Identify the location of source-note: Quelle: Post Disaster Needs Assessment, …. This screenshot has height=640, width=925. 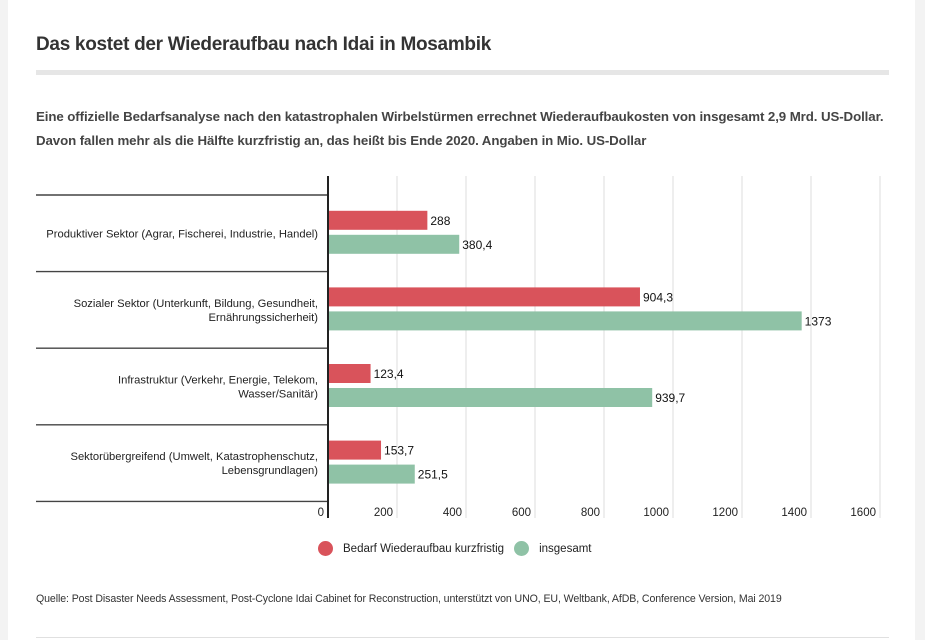
(409, 599).